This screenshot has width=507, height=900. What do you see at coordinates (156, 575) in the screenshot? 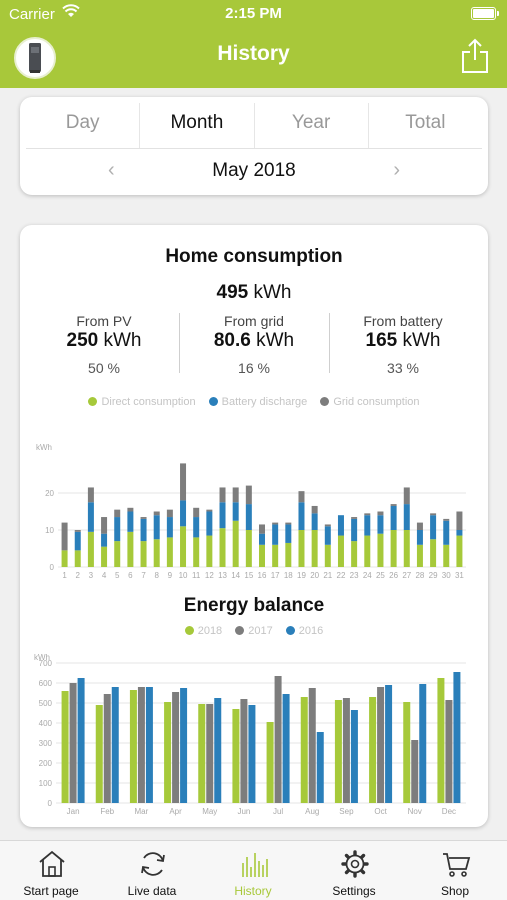
I see `x-tick-label: 8` at bounding box center [156, 575].